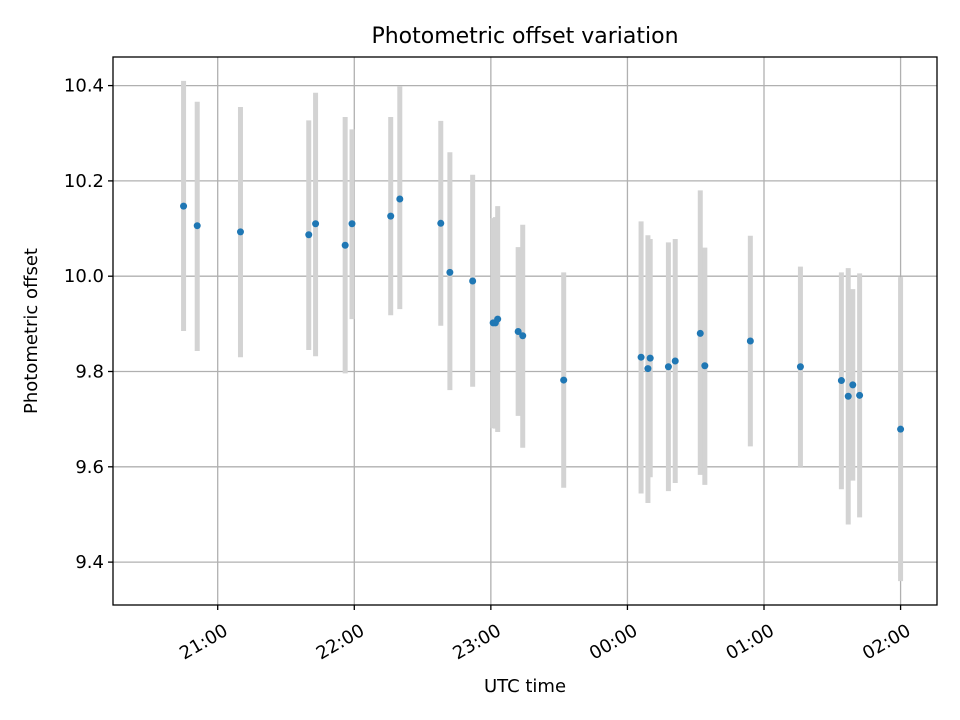 Image resolution: width=960 pixels, height=720 pixels. What do you see at coordinates (31, 331) in the screenshot?
I see `y-axis-label: Photometric offset` at bounding box center [31, 331].